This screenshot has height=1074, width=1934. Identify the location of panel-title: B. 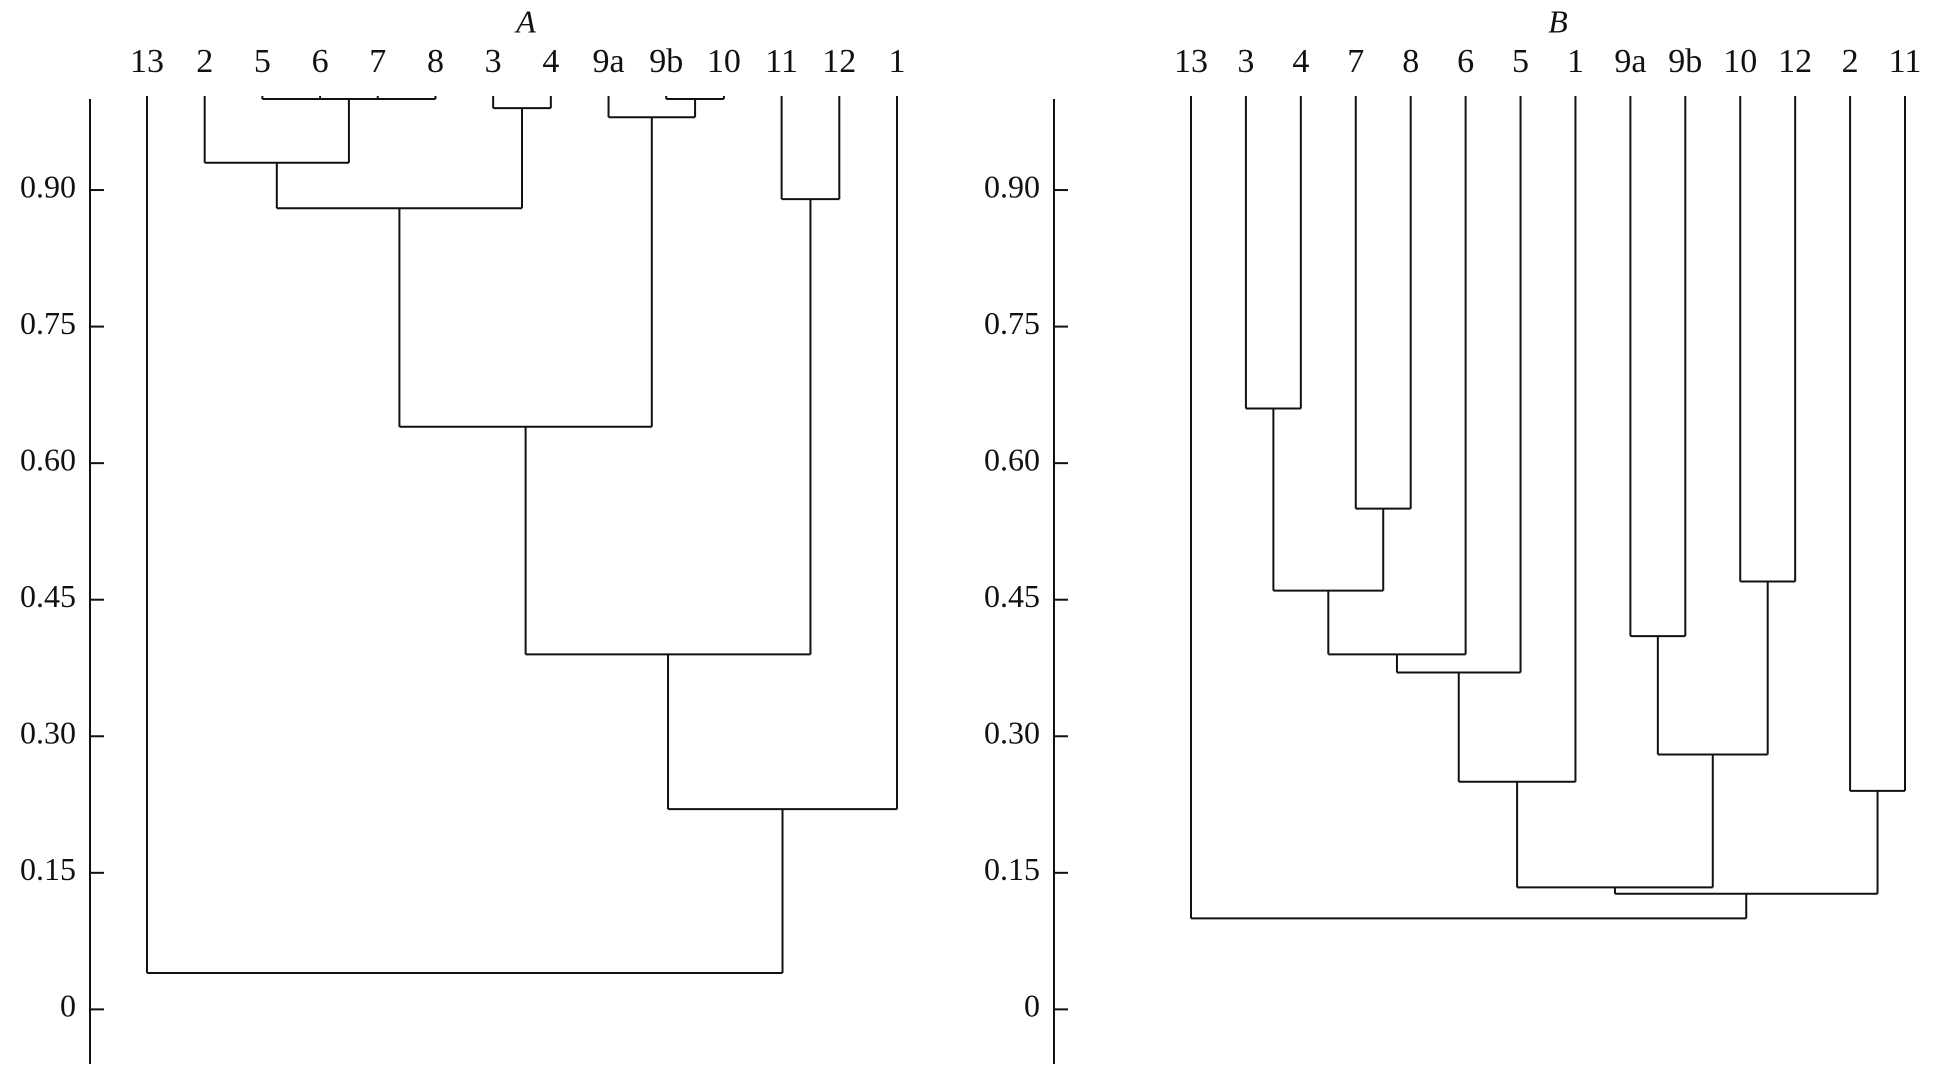
(1558, 21).